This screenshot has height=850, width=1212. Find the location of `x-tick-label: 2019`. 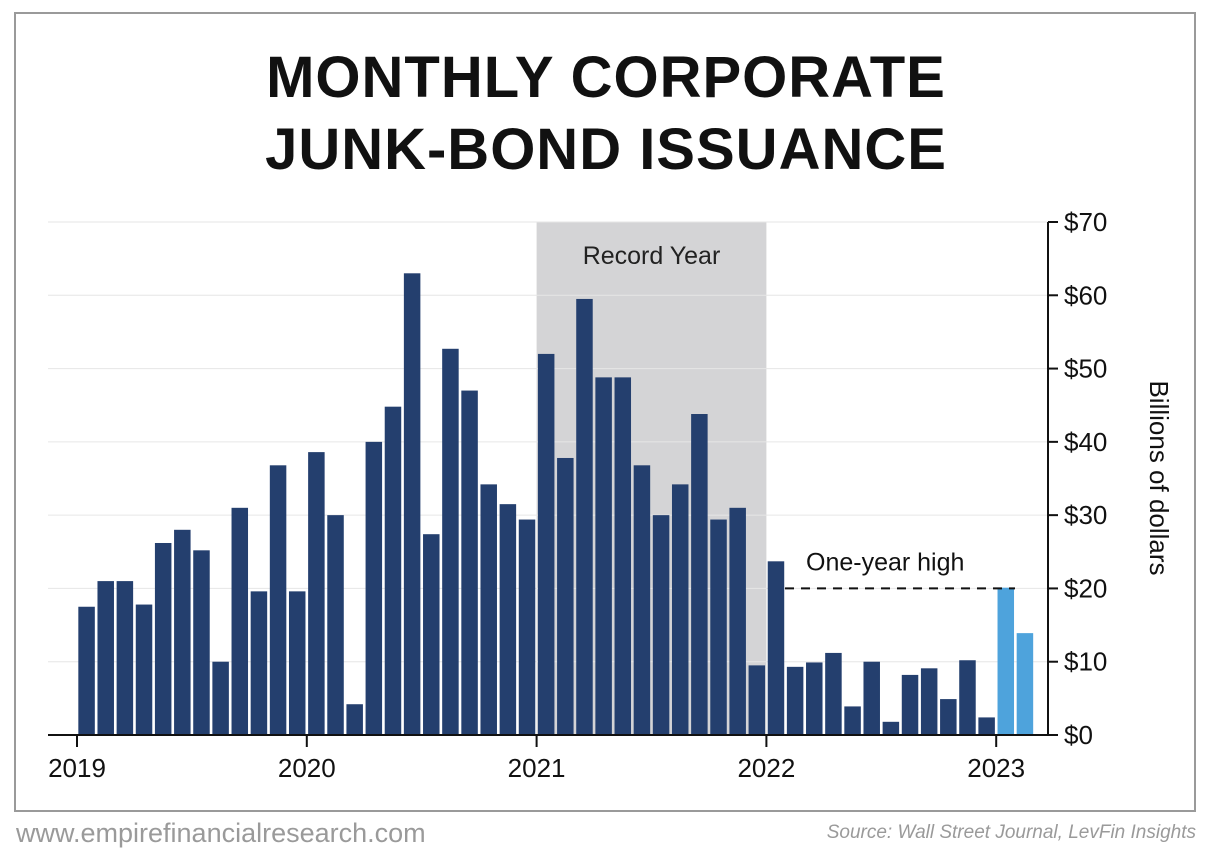

x-tick-label: 2019 is located at coordinates (77, 768).